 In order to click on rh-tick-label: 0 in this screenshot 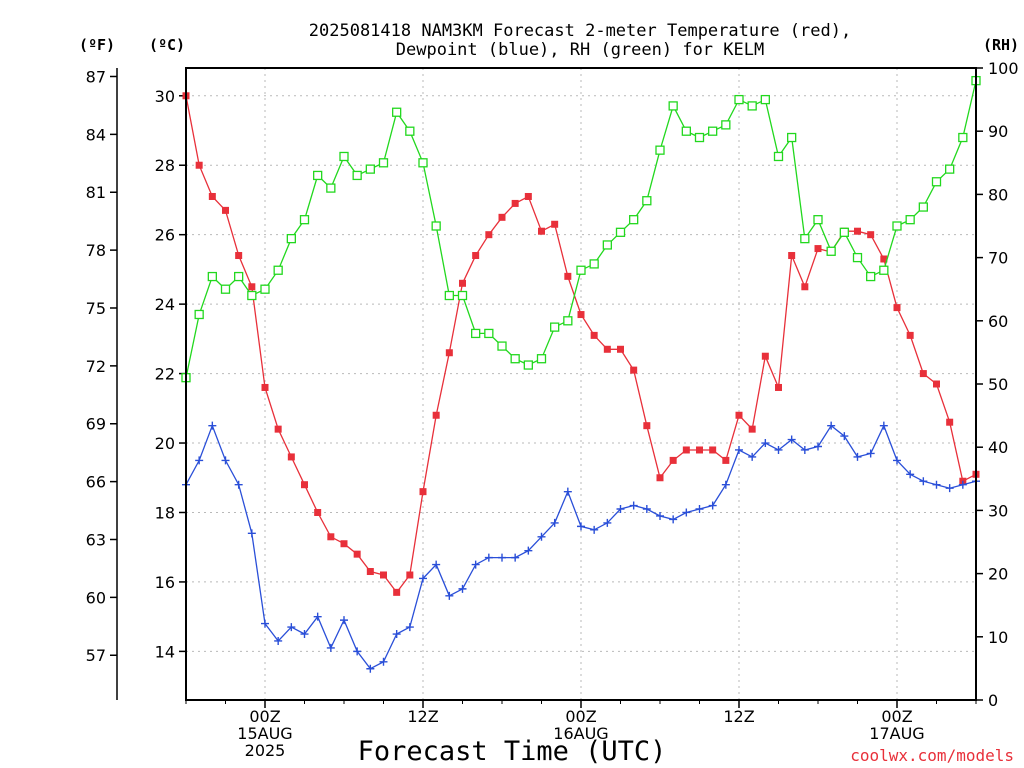, I will do `click(993, 700)`.